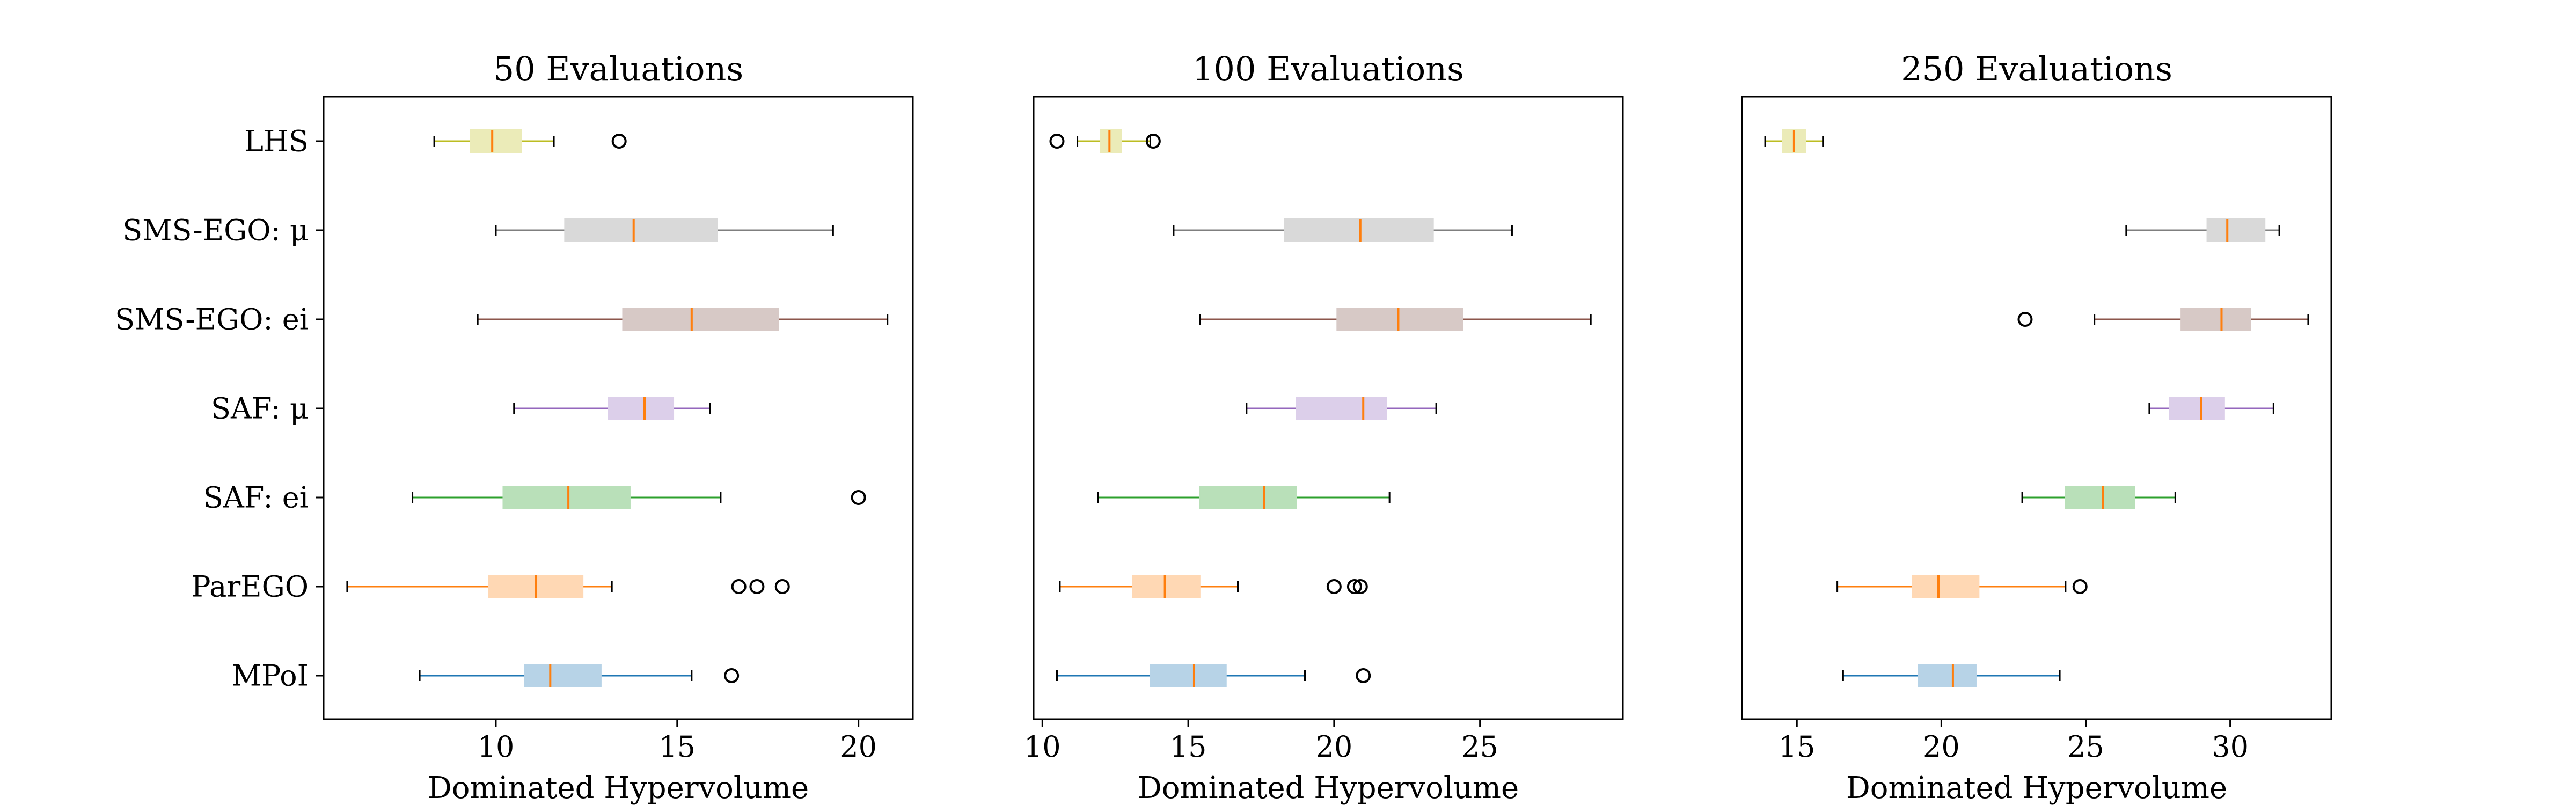 The width and height of the screenshot is (2576, 805). I want to click on y-tick-label: SMS-EGO: μ, so click(215, 230).